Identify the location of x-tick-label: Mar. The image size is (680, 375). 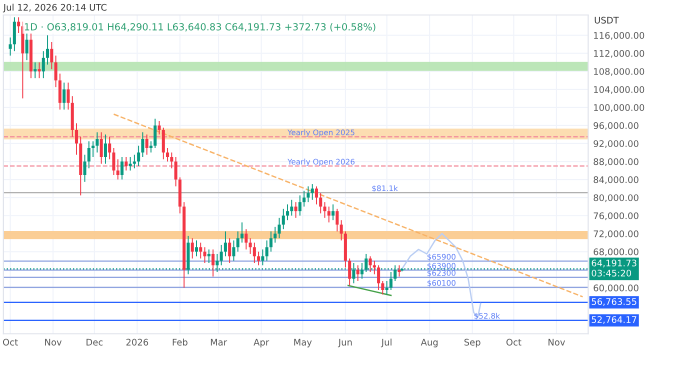
(219, 342).